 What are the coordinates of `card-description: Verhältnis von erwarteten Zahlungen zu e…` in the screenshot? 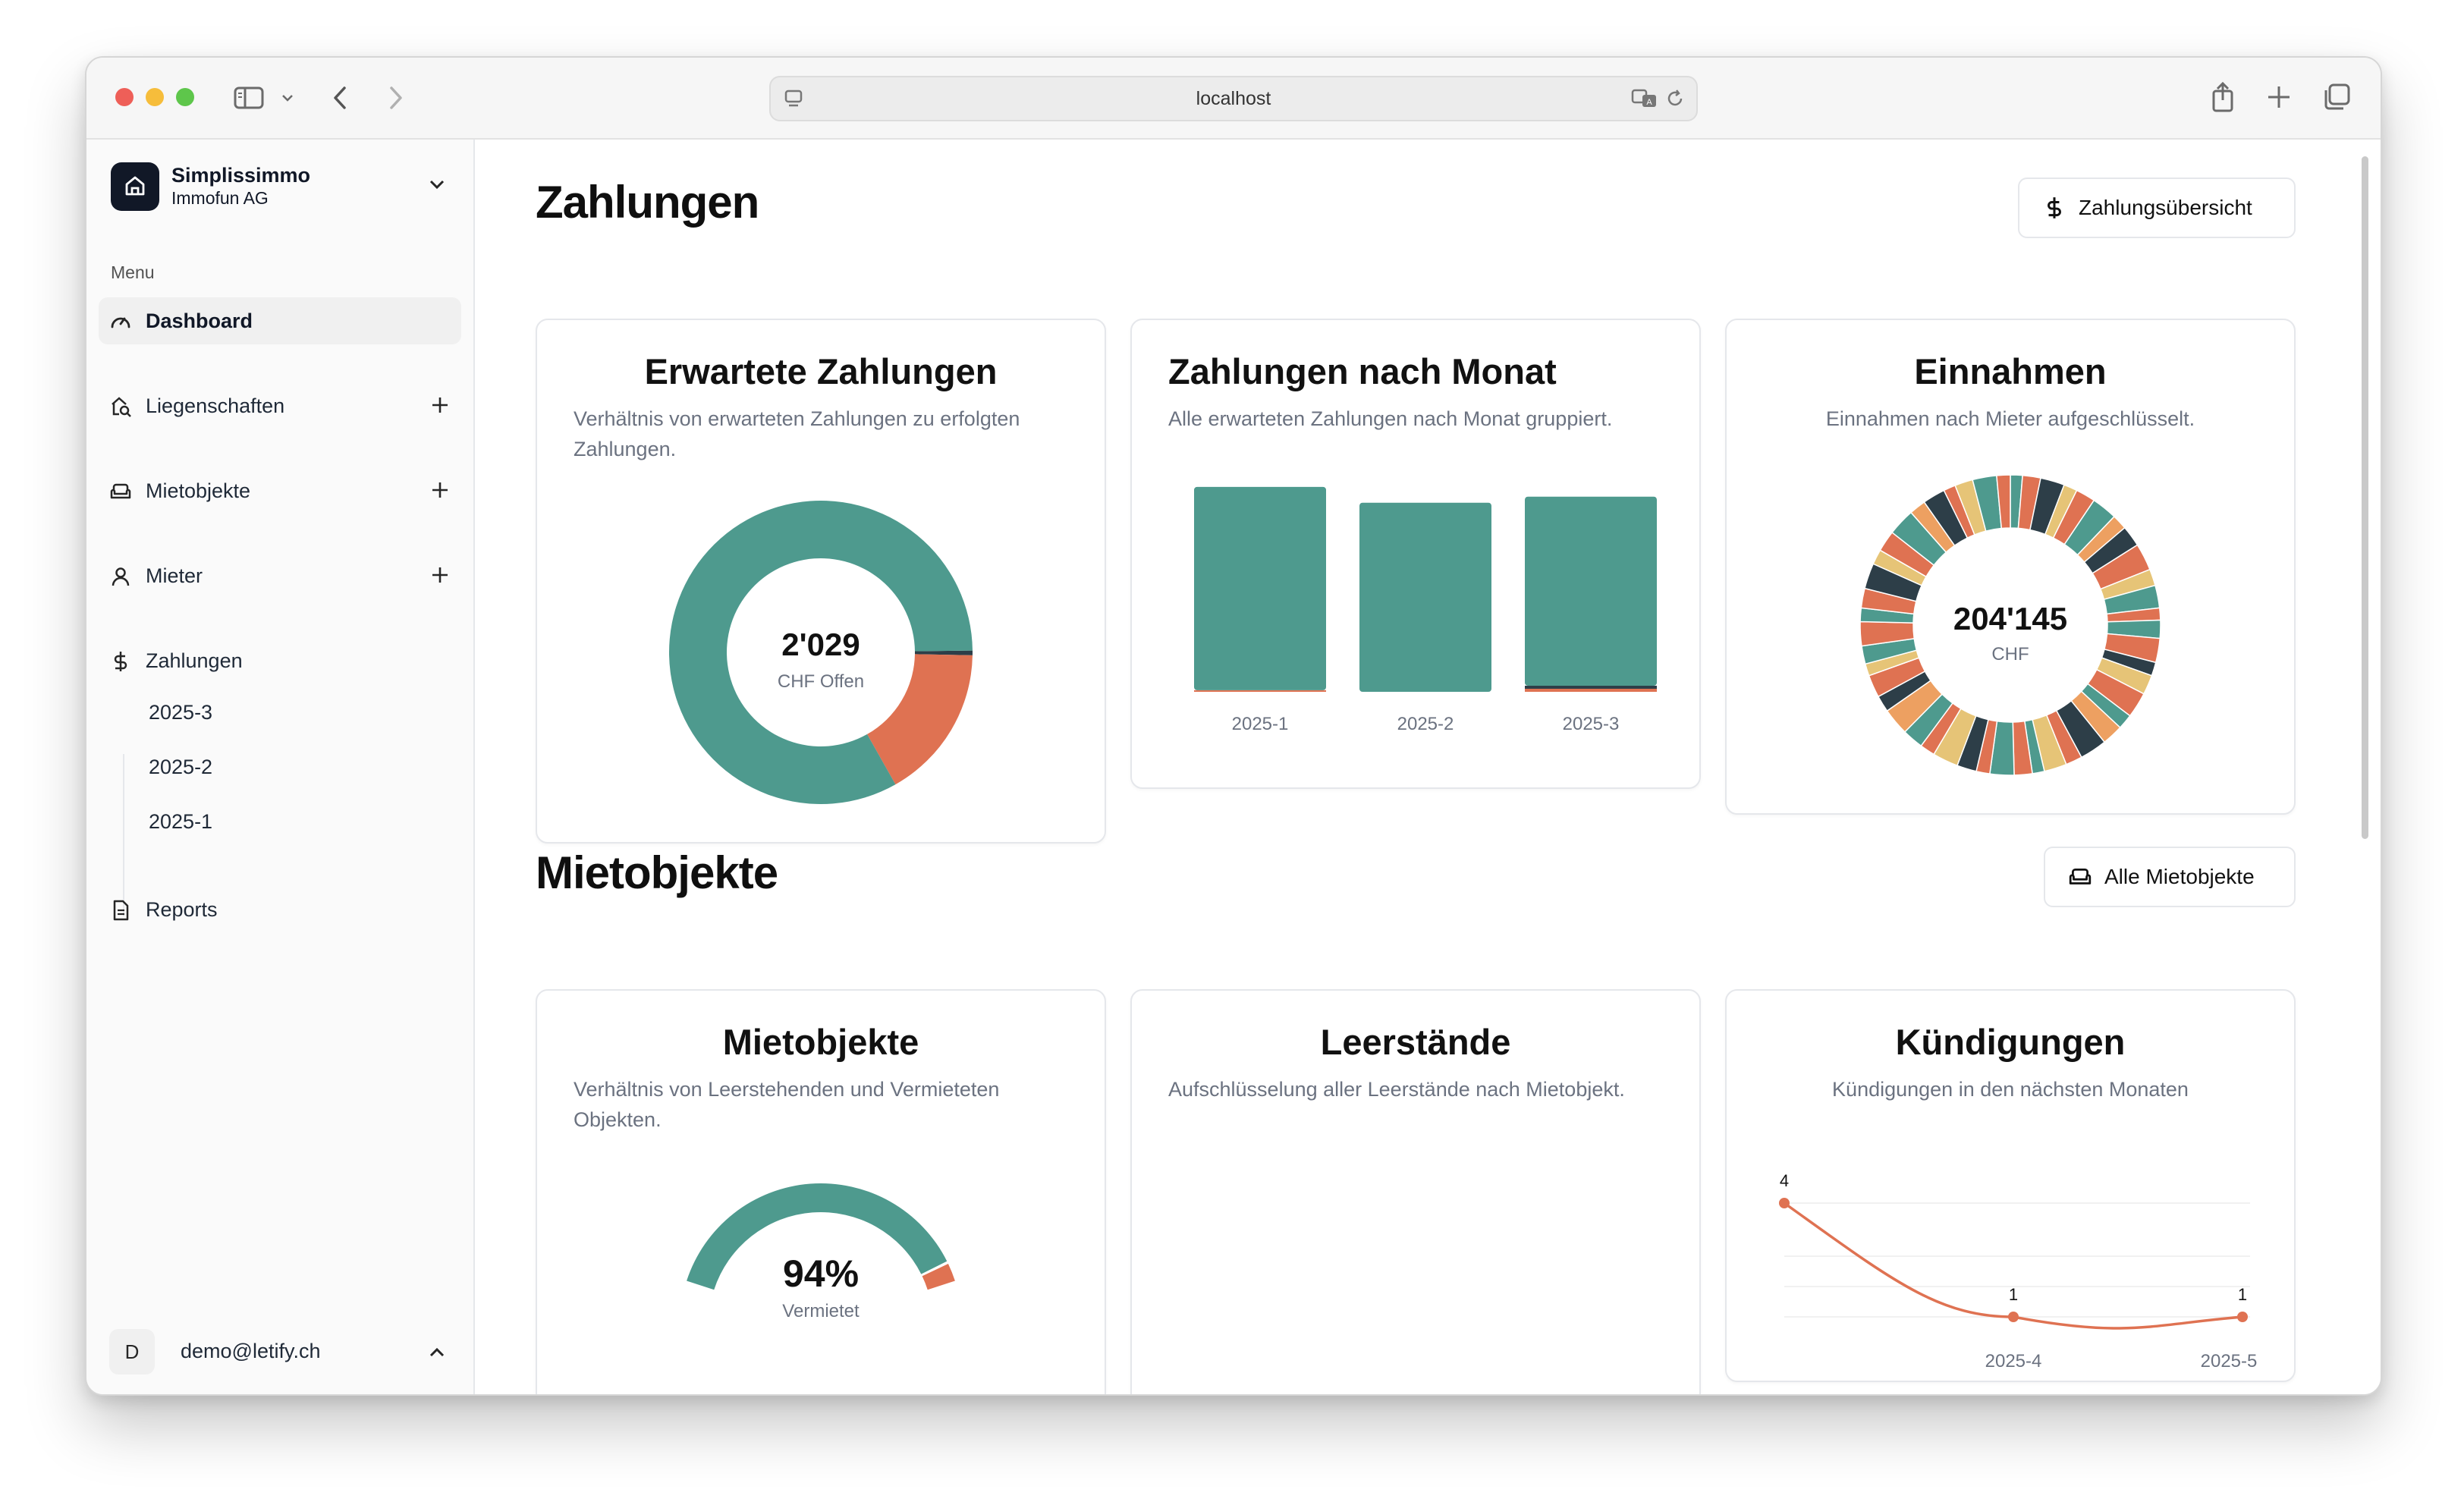 It's located at (797, 433).